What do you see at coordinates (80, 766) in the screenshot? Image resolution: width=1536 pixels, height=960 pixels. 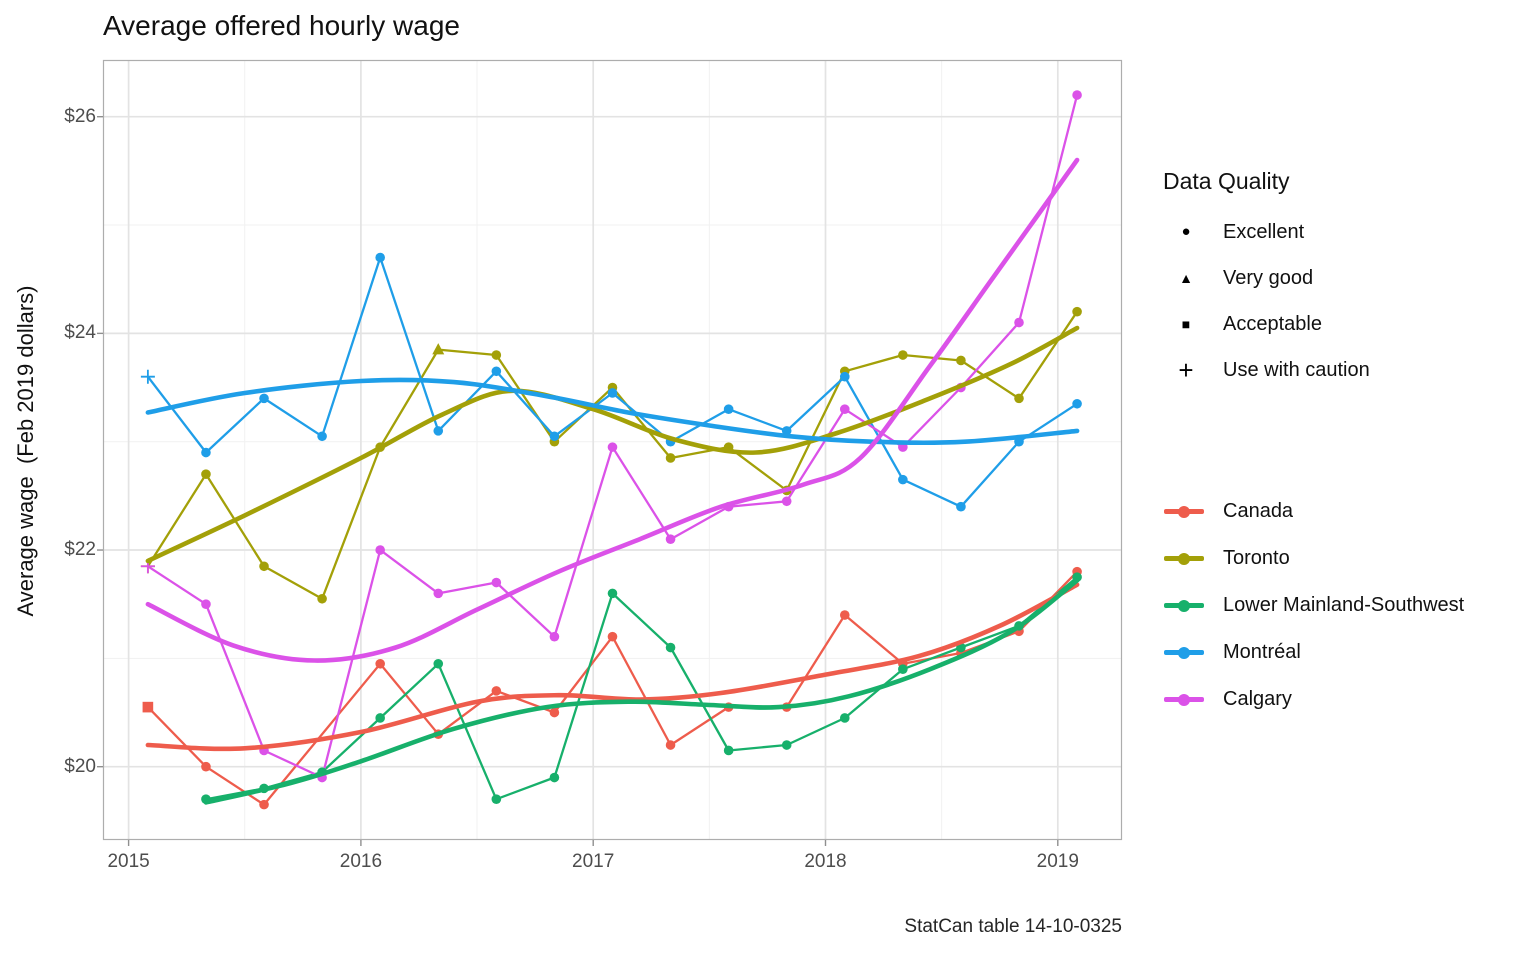 I see `y-axis-tick-label: $20` at bounding box center [80, 766].